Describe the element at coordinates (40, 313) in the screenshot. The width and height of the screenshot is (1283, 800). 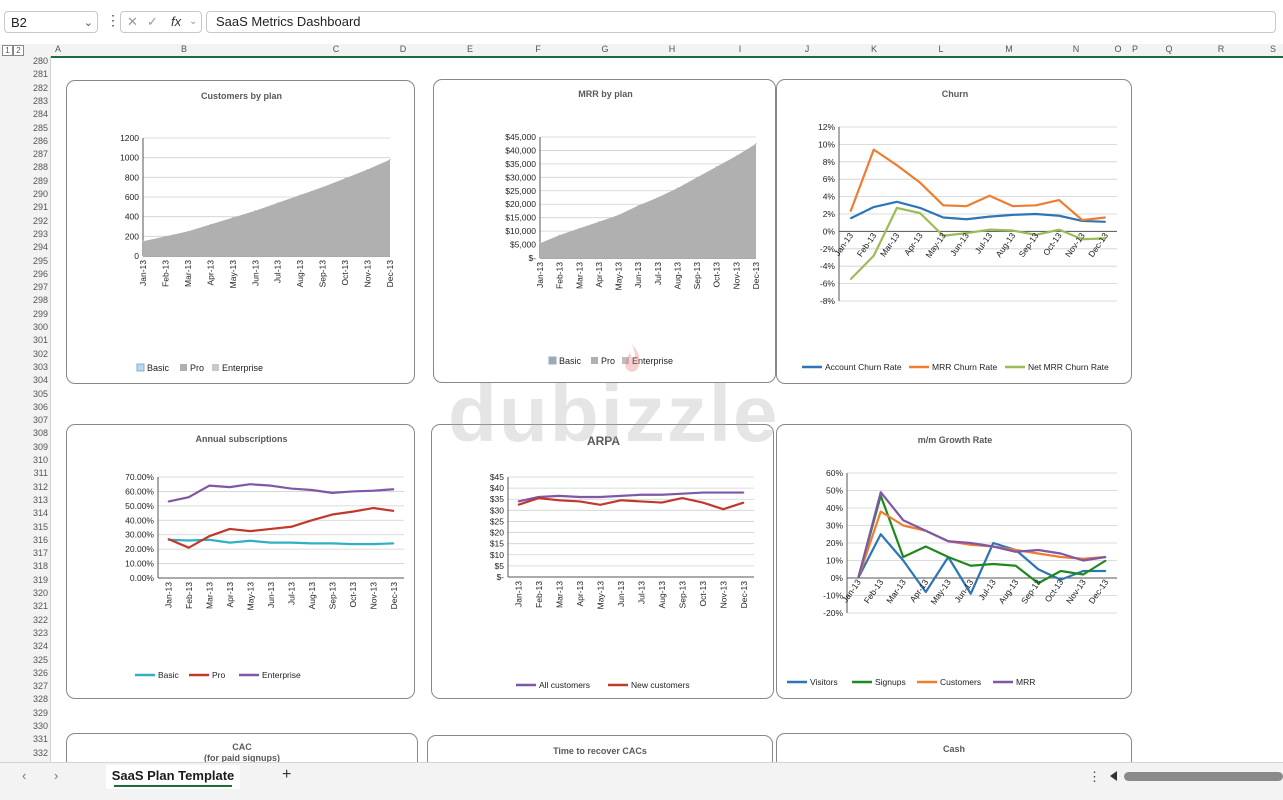
I see `row-299: 299` at that location.